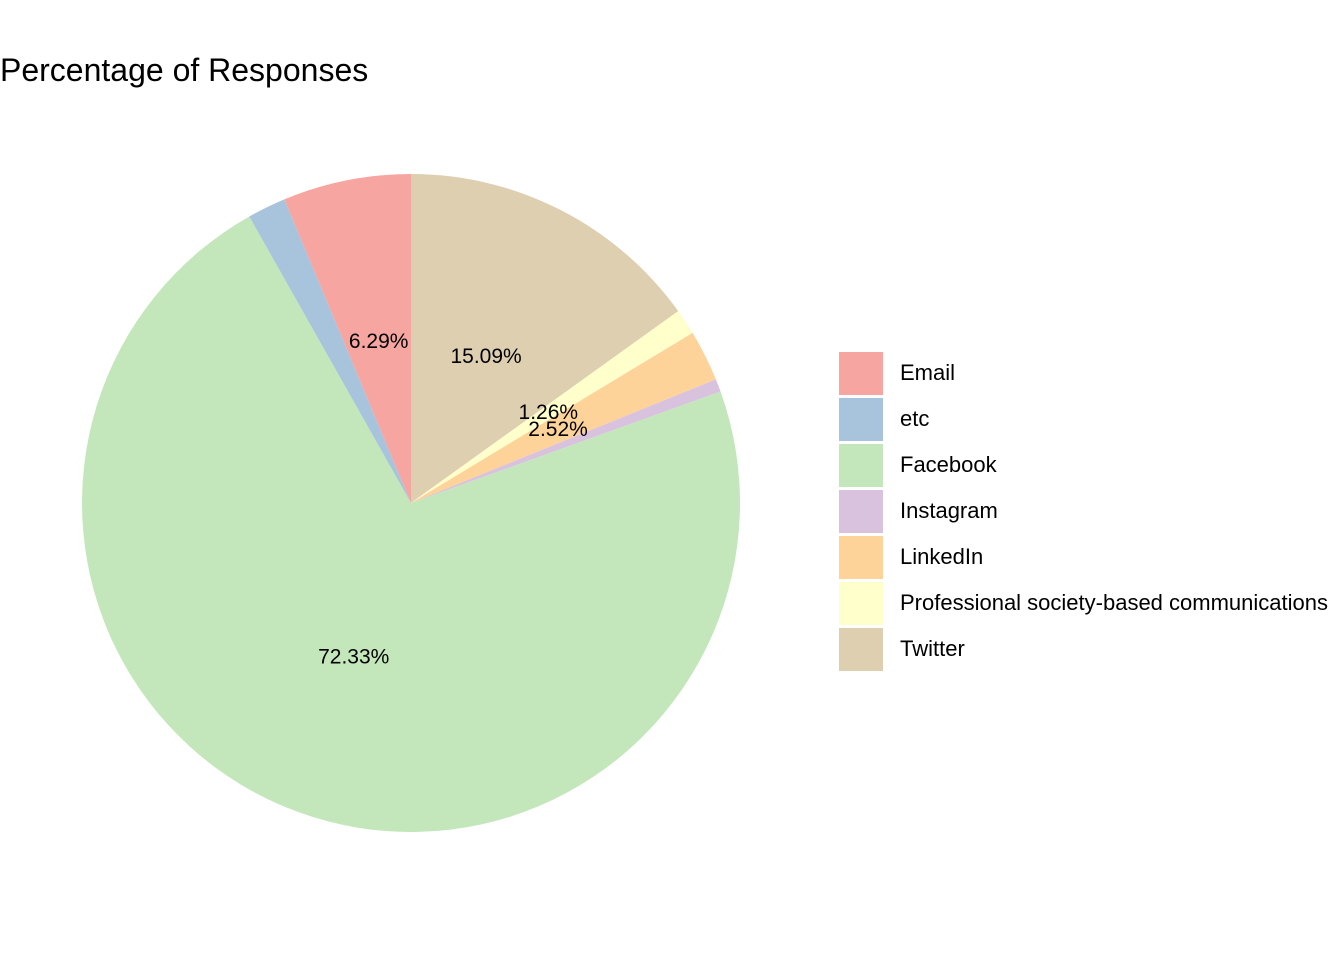  Describe the element at coordinates (949, 510) in the screenshot. I see `legend-label-instagram: Instagram` at that location.